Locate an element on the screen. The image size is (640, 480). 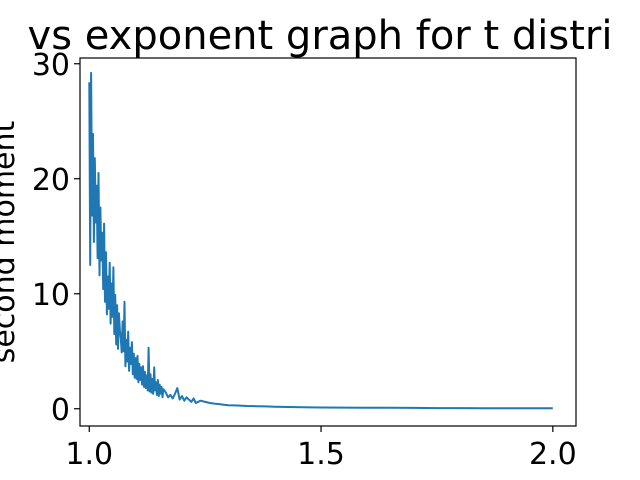
y-tick-label: 10 is located at coordinates (51, 295).